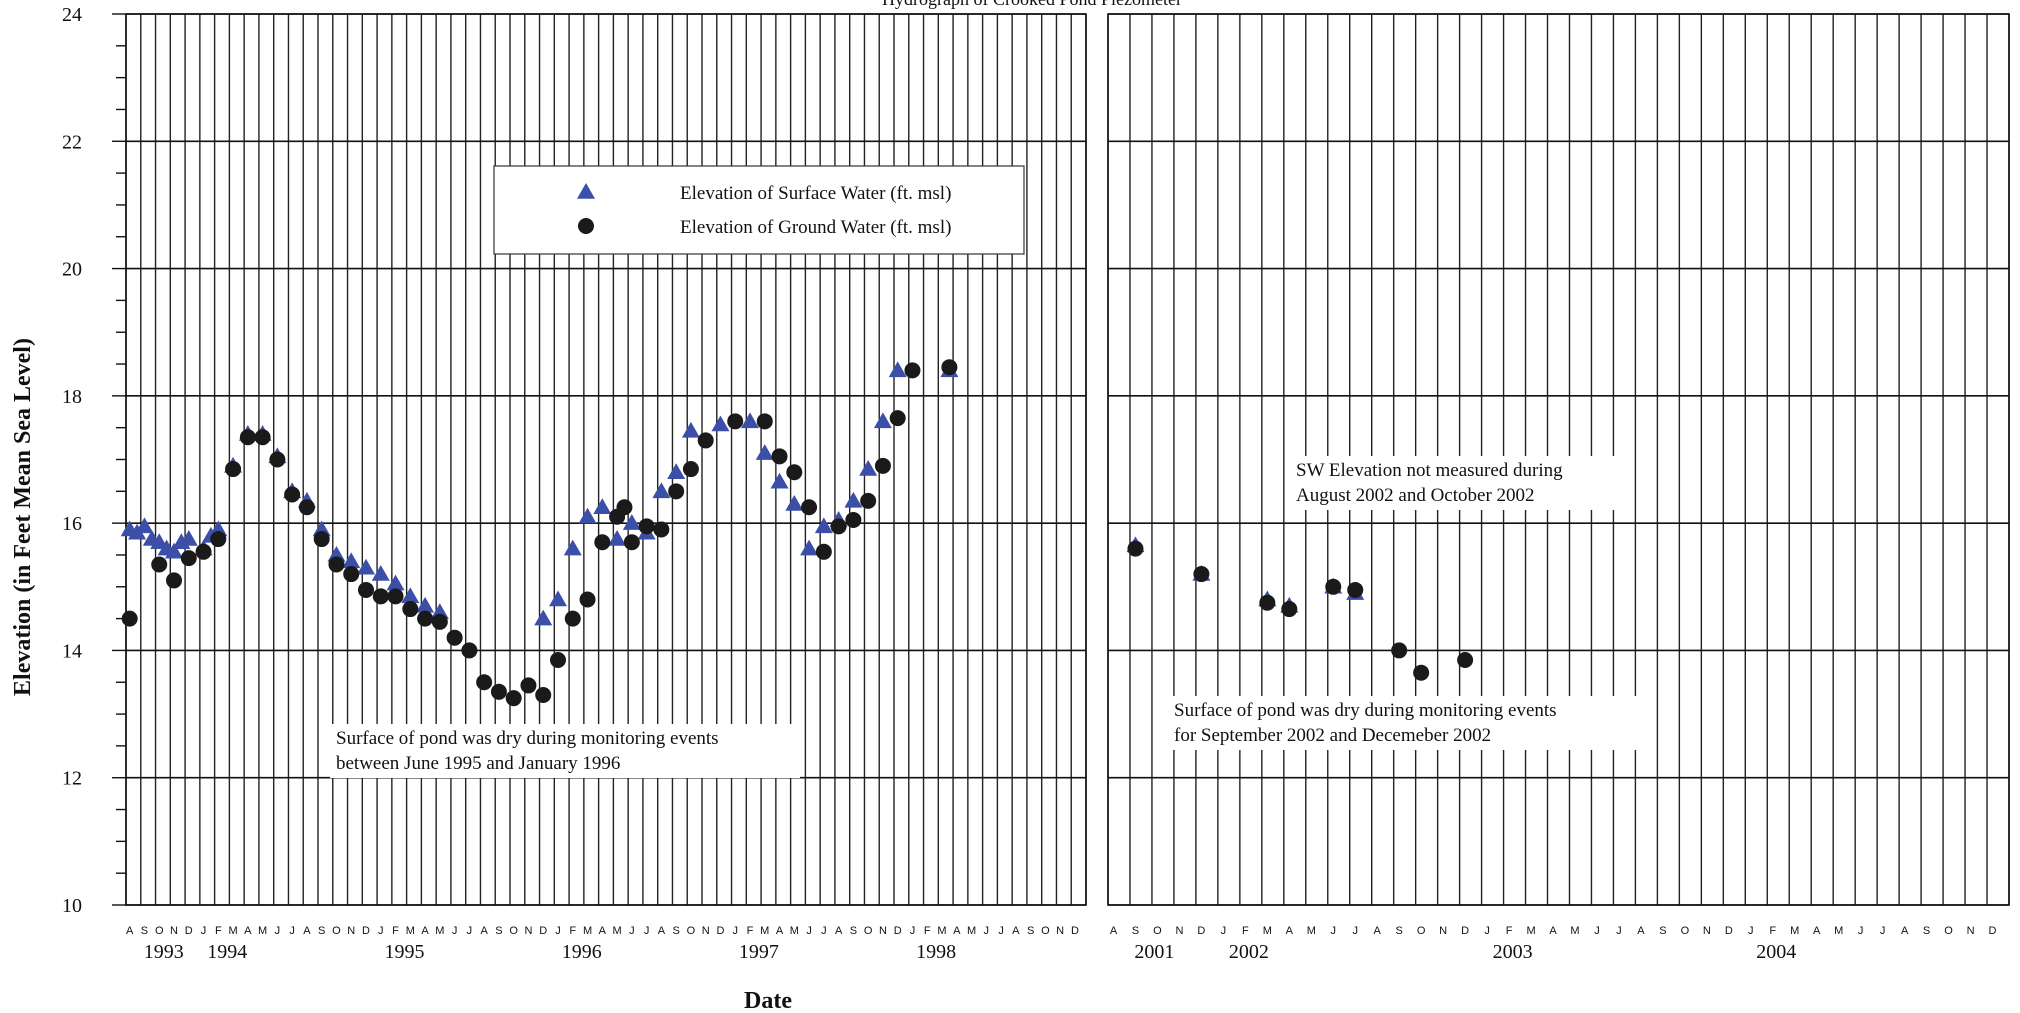 The image size is (2020, 1013). What do you see at coordinates (72, 524) in the screenshot?
I see `y-tick-label: 16` at bounding box center [72, 524].